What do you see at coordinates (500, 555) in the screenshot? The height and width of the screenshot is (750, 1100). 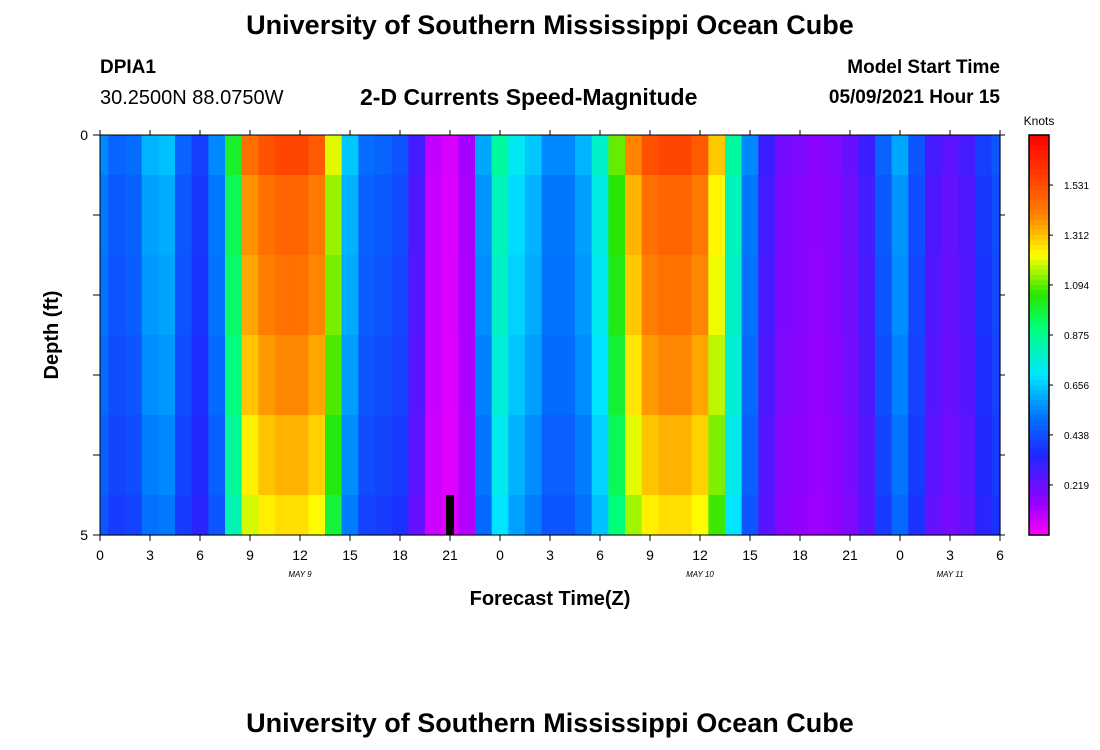 I see `x-tick-label: 0` at bounding box center [500, 555].